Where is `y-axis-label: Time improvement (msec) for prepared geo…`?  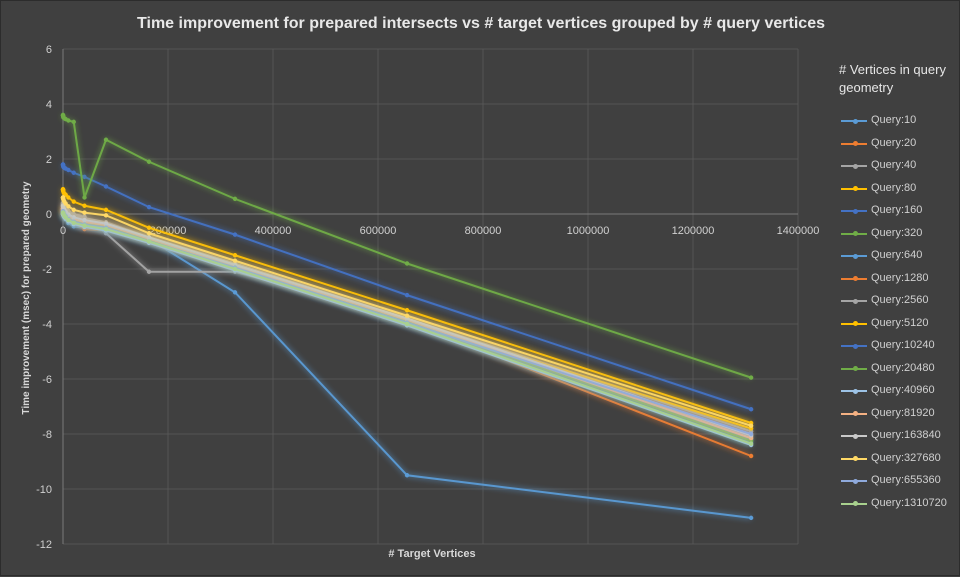 y-axis-label: Time improvement (msec) for prepared geo… is located at coordinates (26, 298).